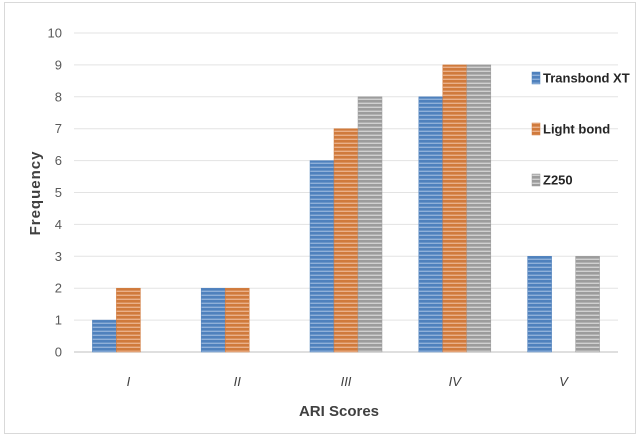 This screenshot has height=438, width=641. I want to click on legend-label: Transbond XT, so click(586, 78).